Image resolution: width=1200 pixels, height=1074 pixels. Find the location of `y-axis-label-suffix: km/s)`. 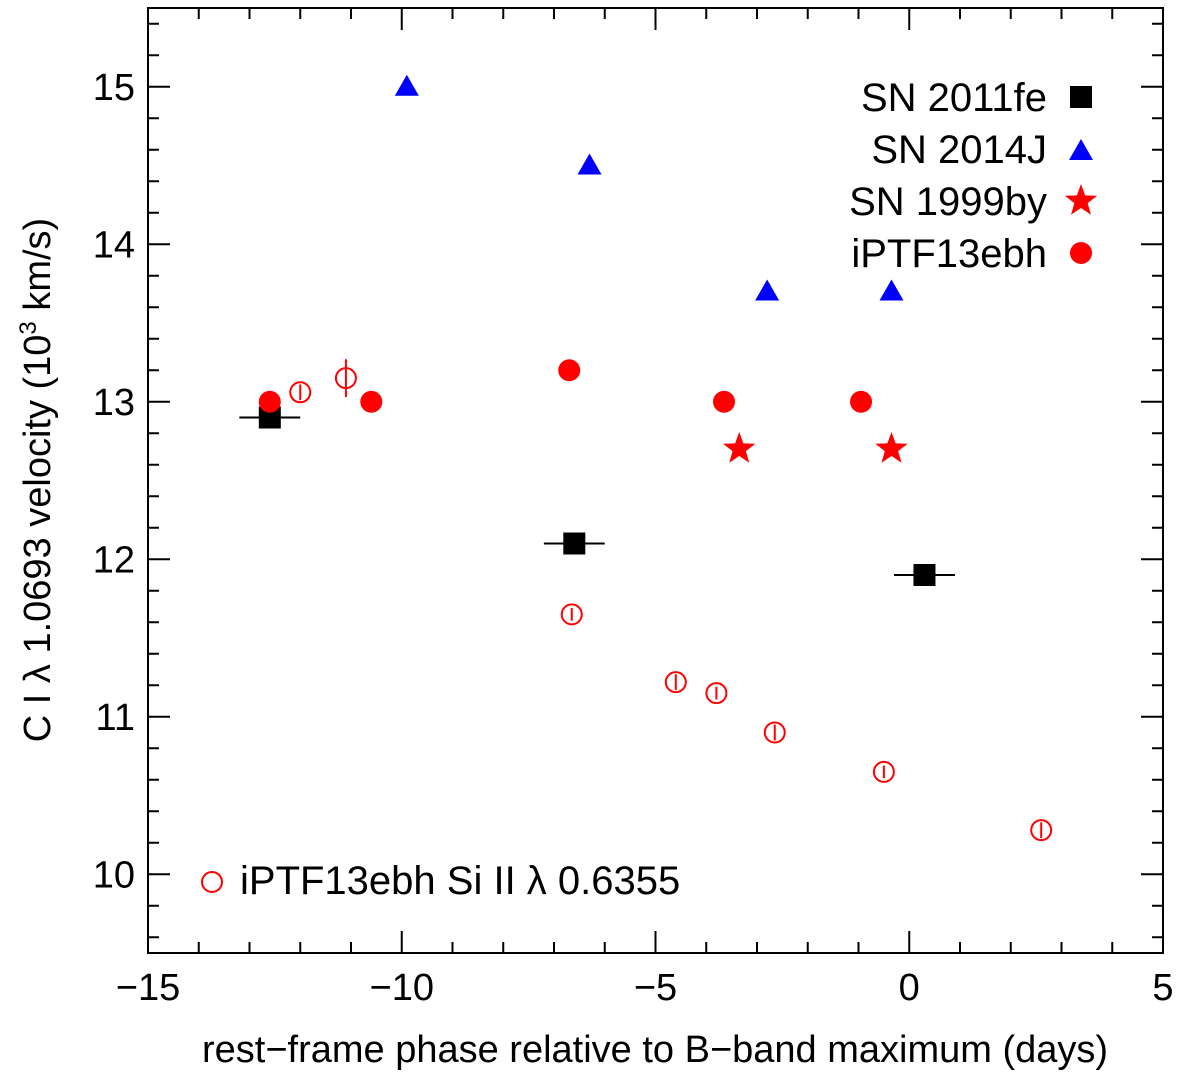

y-axis-label-suffix: km/s) is located at coordinates (38, 269).